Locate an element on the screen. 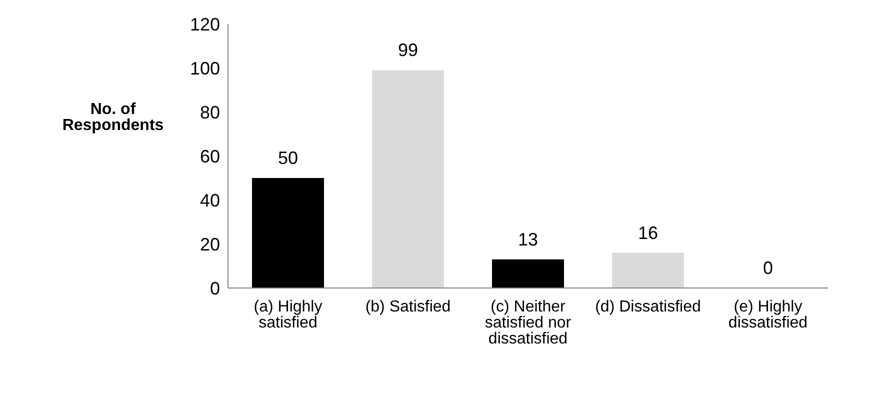 The image size is (876, 404). x-tick-label: (b) Satisfied is located at coordinates (408, 307).